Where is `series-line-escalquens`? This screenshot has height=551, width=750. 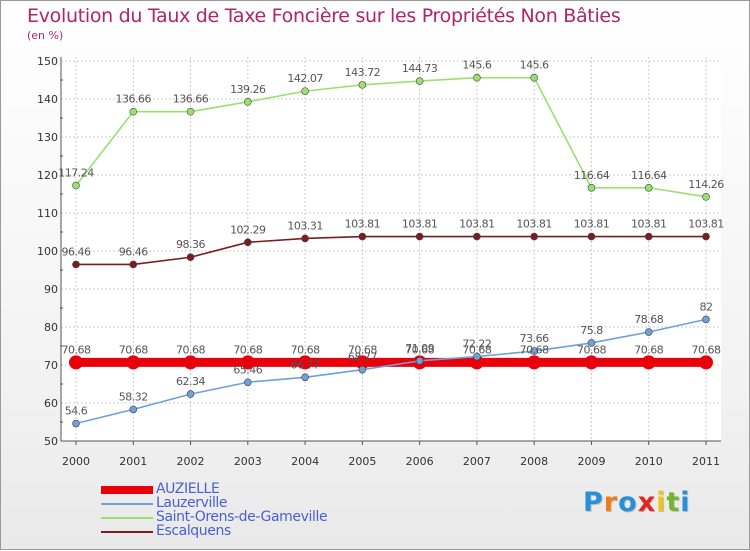
series-line-escalquens is located at coordinates (391, 250).